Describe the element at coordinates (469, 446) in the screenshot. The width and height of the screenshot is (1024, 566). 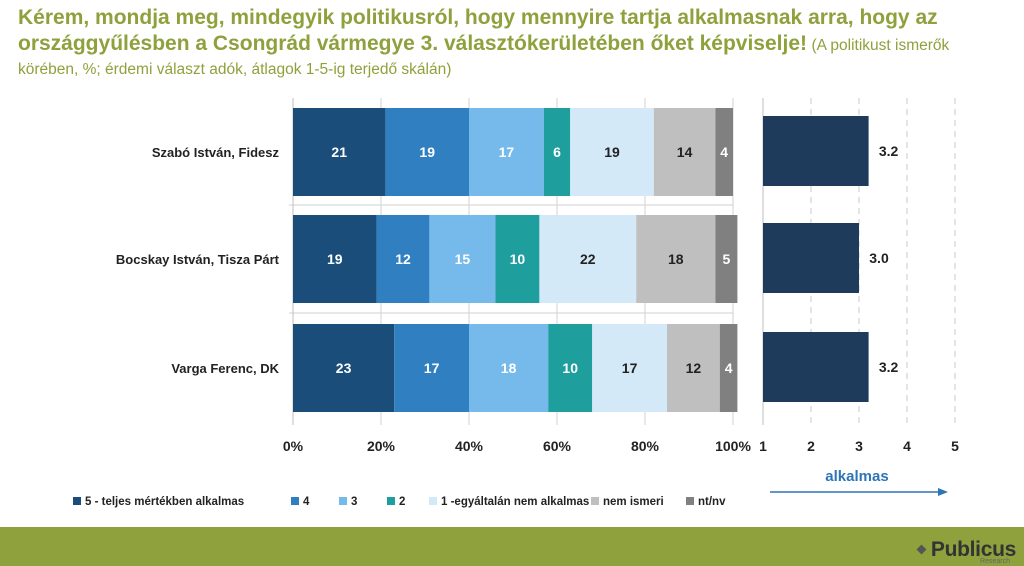
I see `stack-x-tick-label: 40%` at that location.